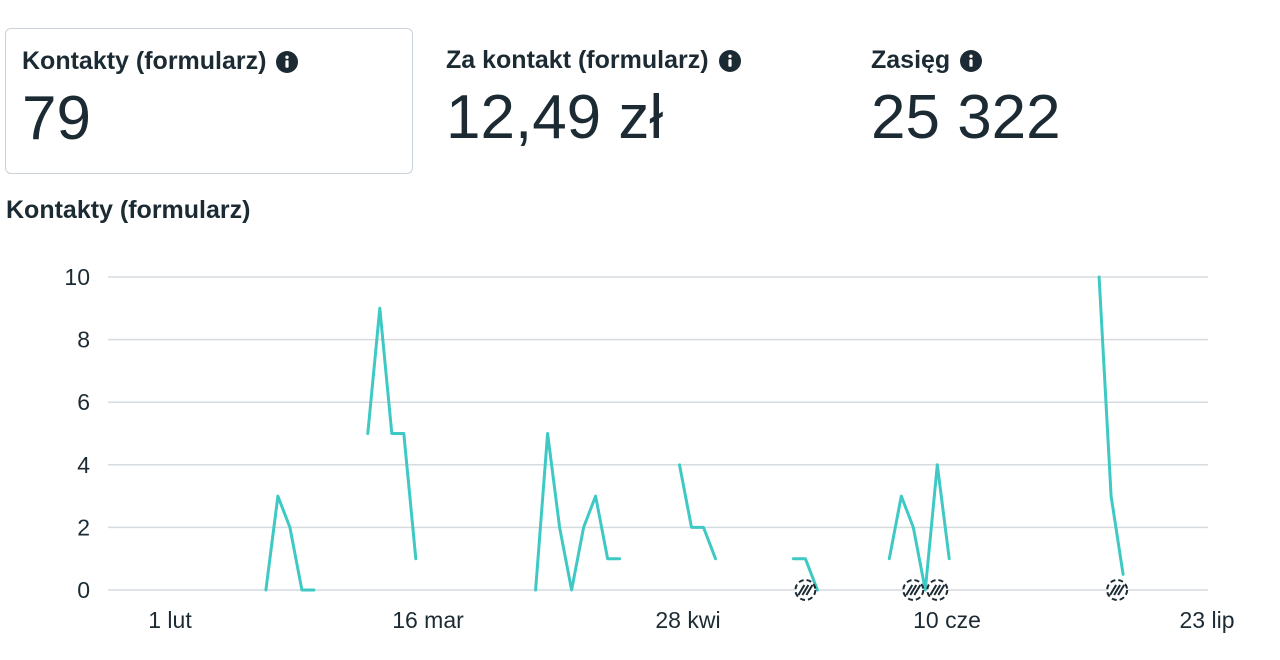 The image size is (1280, 660). What do you see at coordinates (966, 117) in the screenshot?
I see `metric-value: 25 322` at bounding box center [966, 117].